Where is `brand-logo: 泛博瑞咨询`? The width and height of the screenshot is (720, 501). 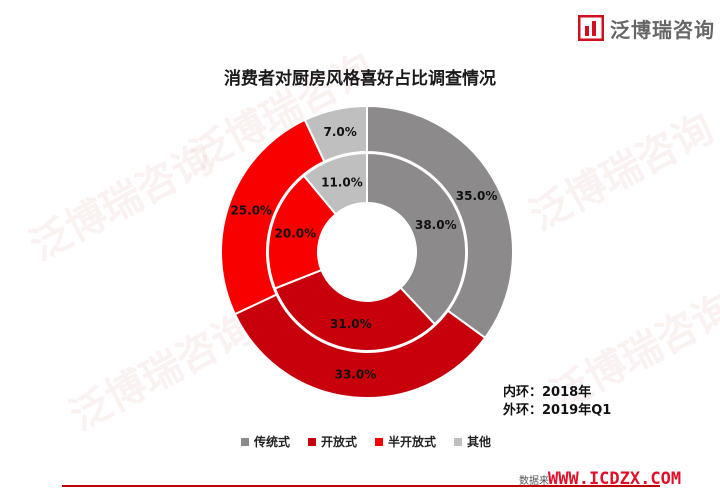
brand-logo: 泛博瑞咨询 is located at coordinates (646, 28).